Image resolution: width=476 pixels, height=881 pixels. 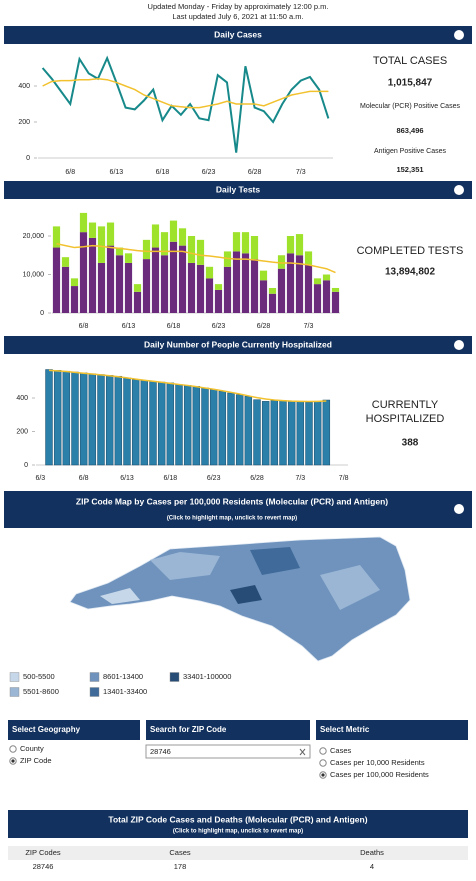 What do you see at coordinates (410, 83) in the screenshot?
I see `kpi-value: 1,015,847` at bounding box center [410, 83].